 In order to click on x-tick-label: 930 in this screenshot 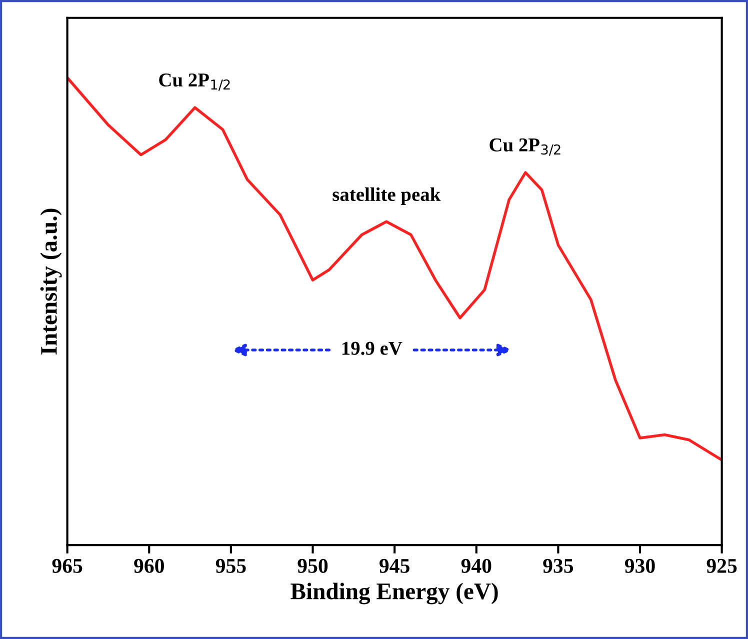, I will do `click(639, 565)`.